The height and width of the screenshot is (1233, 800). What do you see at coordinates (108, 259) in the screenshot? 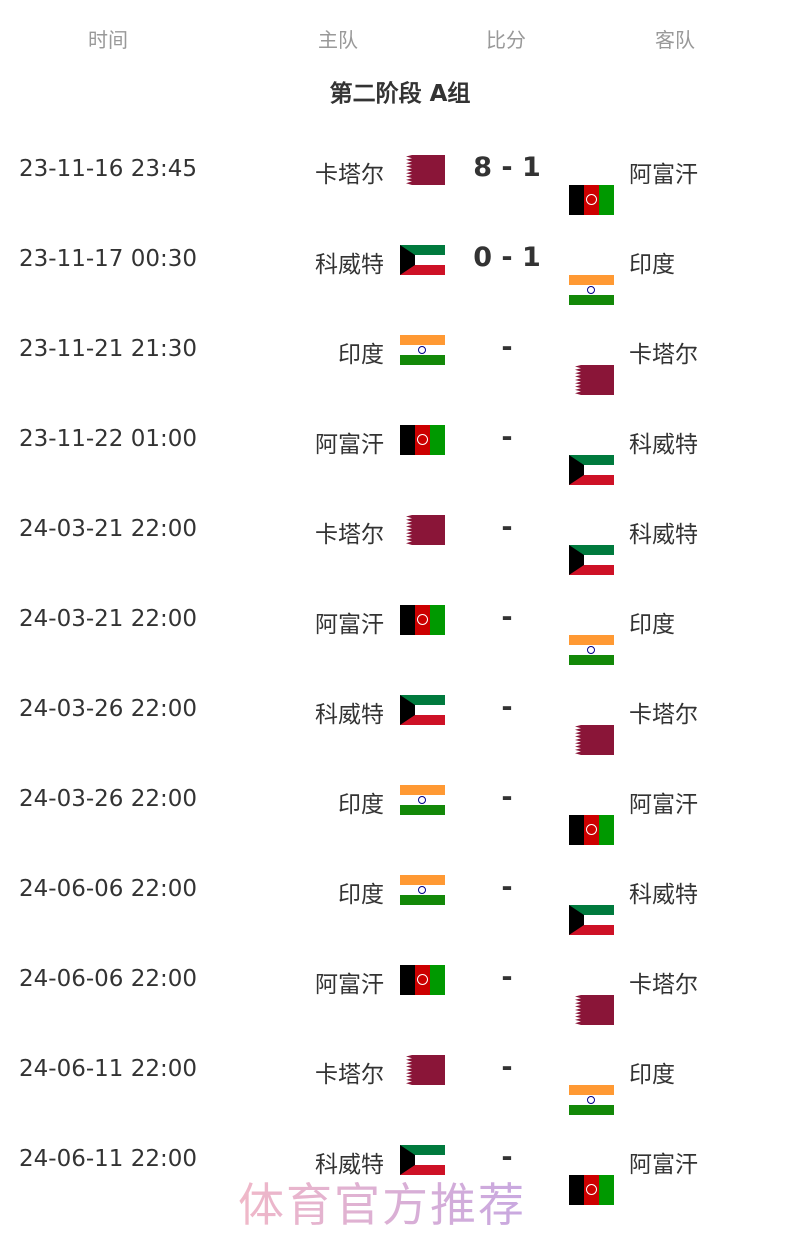
I see `match-time: 23-11-17 00:30` at bounding box center [108, 259].